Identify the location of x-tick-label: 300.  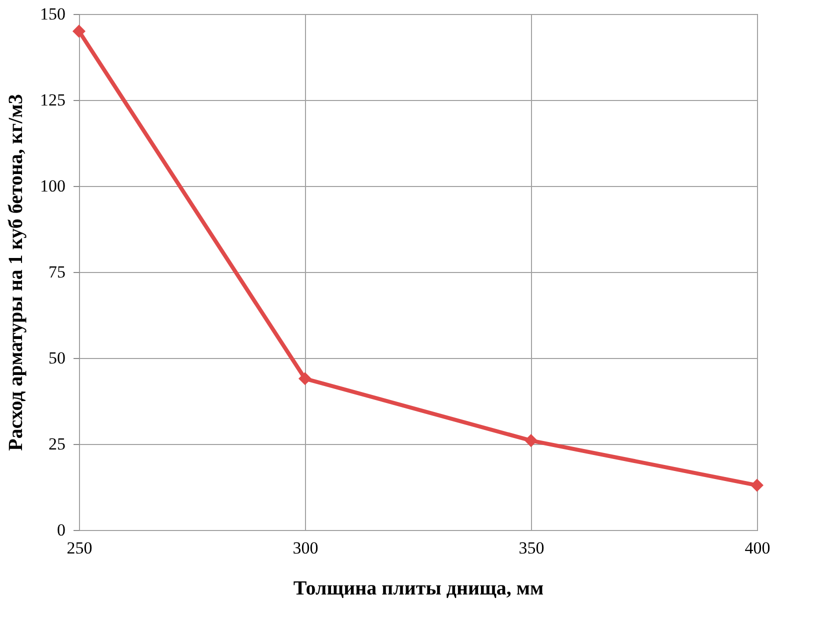
(305, 548).